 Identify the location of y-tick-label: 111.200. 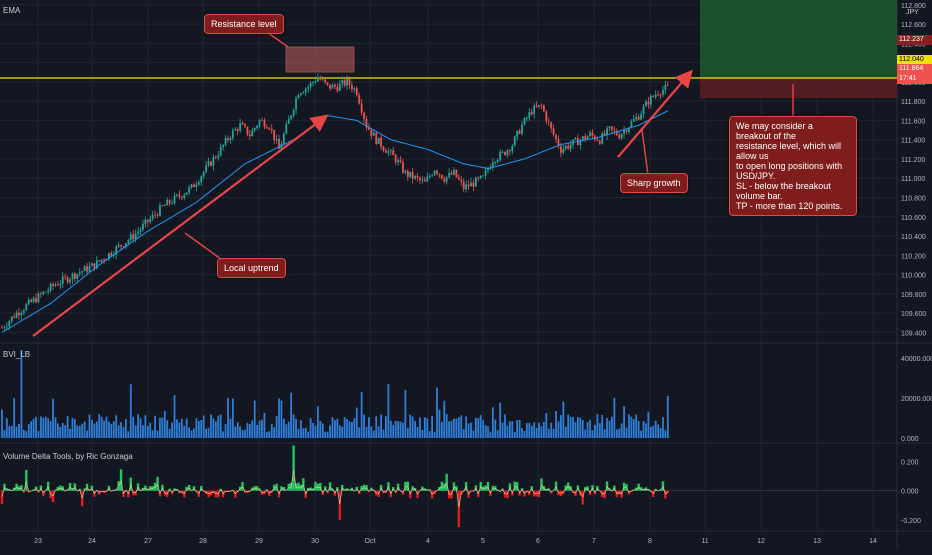
(913, 160).